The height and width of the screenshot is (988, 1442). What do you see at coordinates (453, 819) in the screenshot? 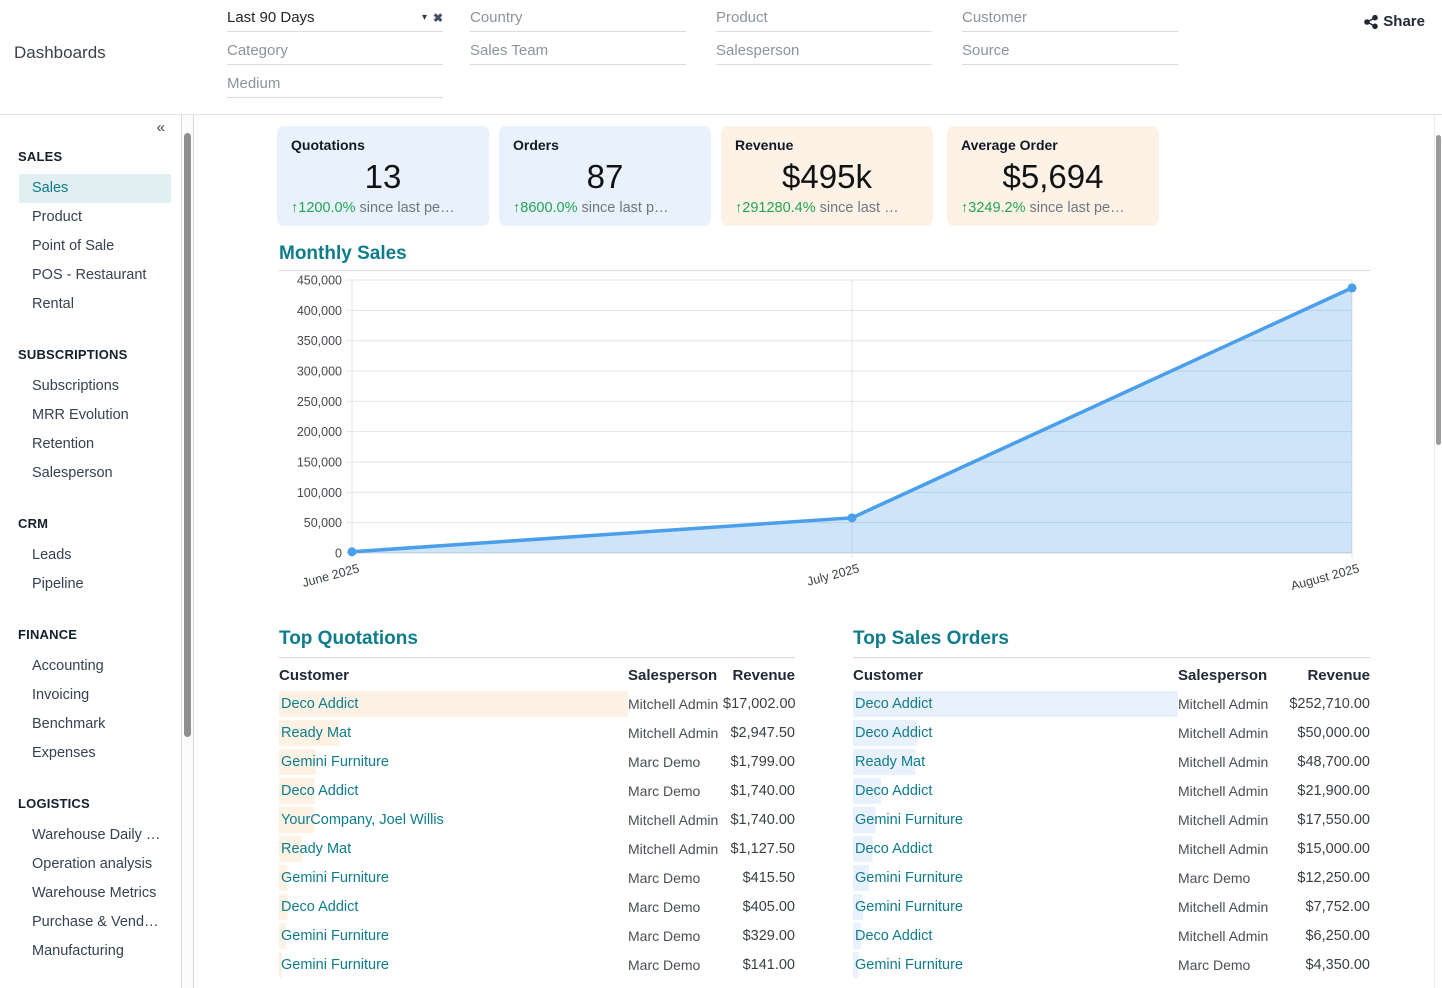
I see `customer-link: YourCompany, Joel Willis` at bounding box center [453, 819].